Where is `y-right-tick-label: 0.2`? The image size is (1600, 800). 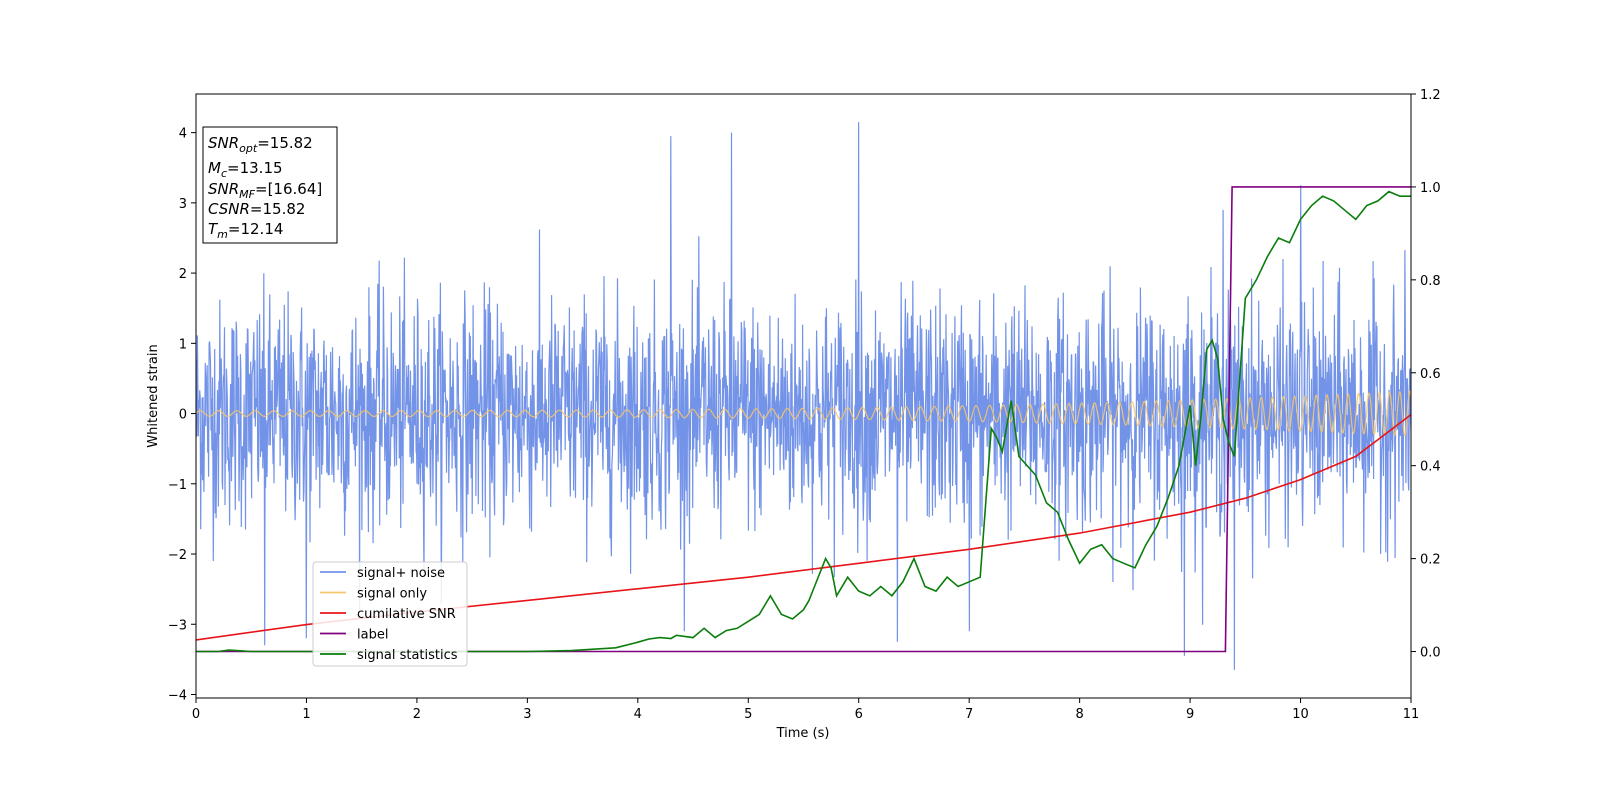
y-right-tick-label: 0.2 is located at coordinates (1430, 560).